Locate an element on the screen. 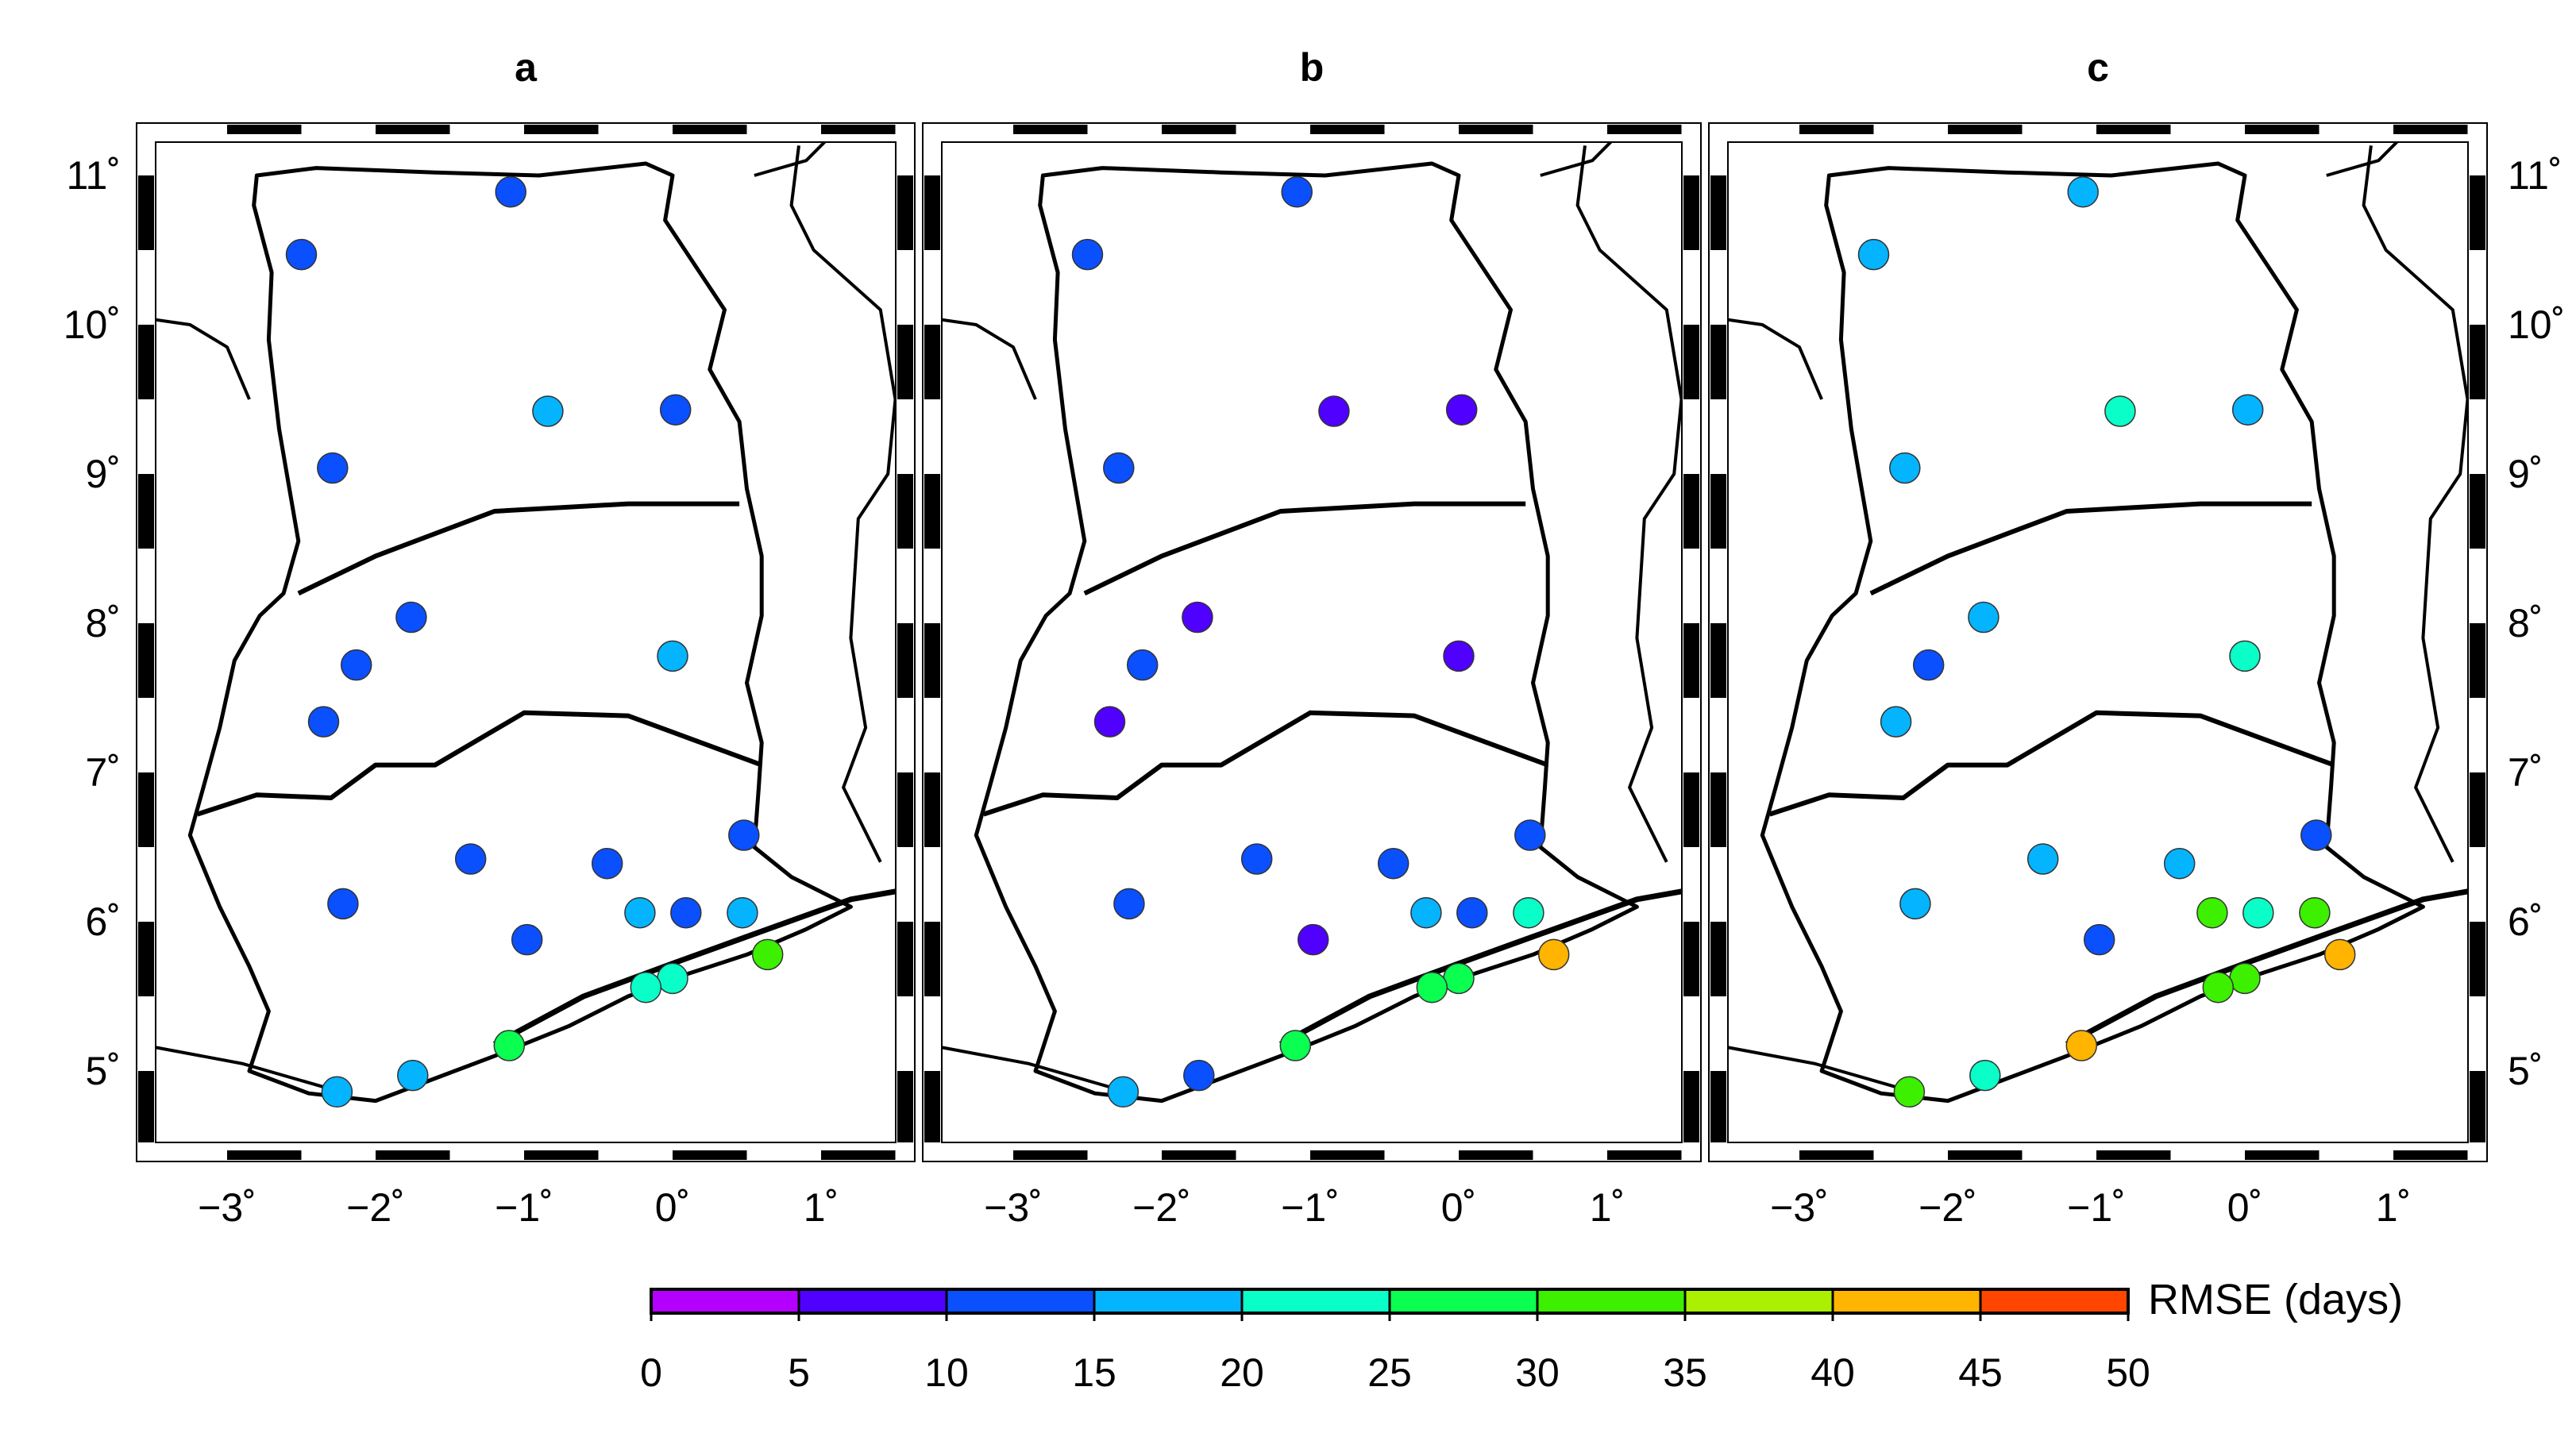 This screenshot has width=2576, height=1433. colorbar-tick-label: 30 is located at coordinates (1537, 1372).